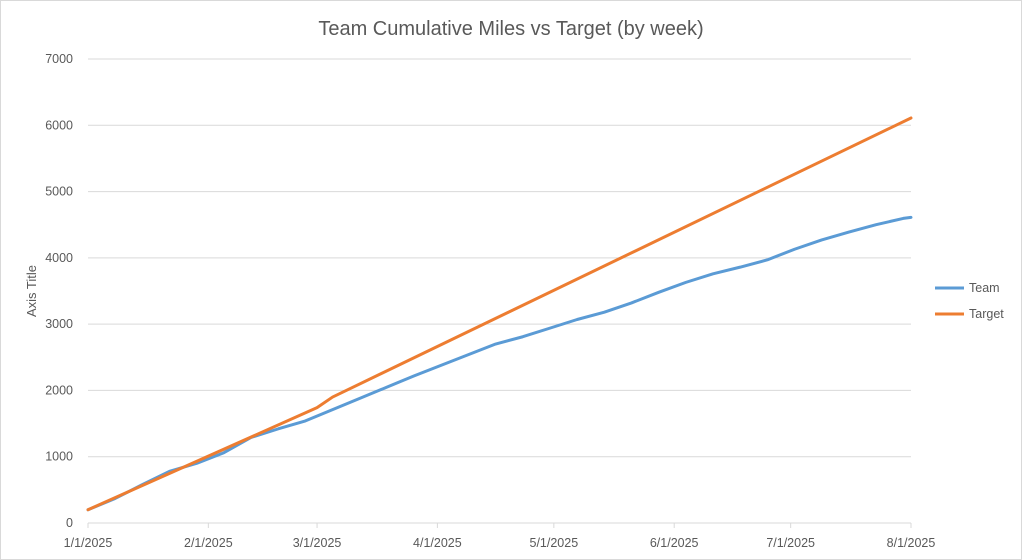 This screenshot has width=1022, height=560. What do you see at coordinates (674, 543) in the screenshot?
I see `x-tick-label: 6/1/2025` at bounding box center [674, 543].